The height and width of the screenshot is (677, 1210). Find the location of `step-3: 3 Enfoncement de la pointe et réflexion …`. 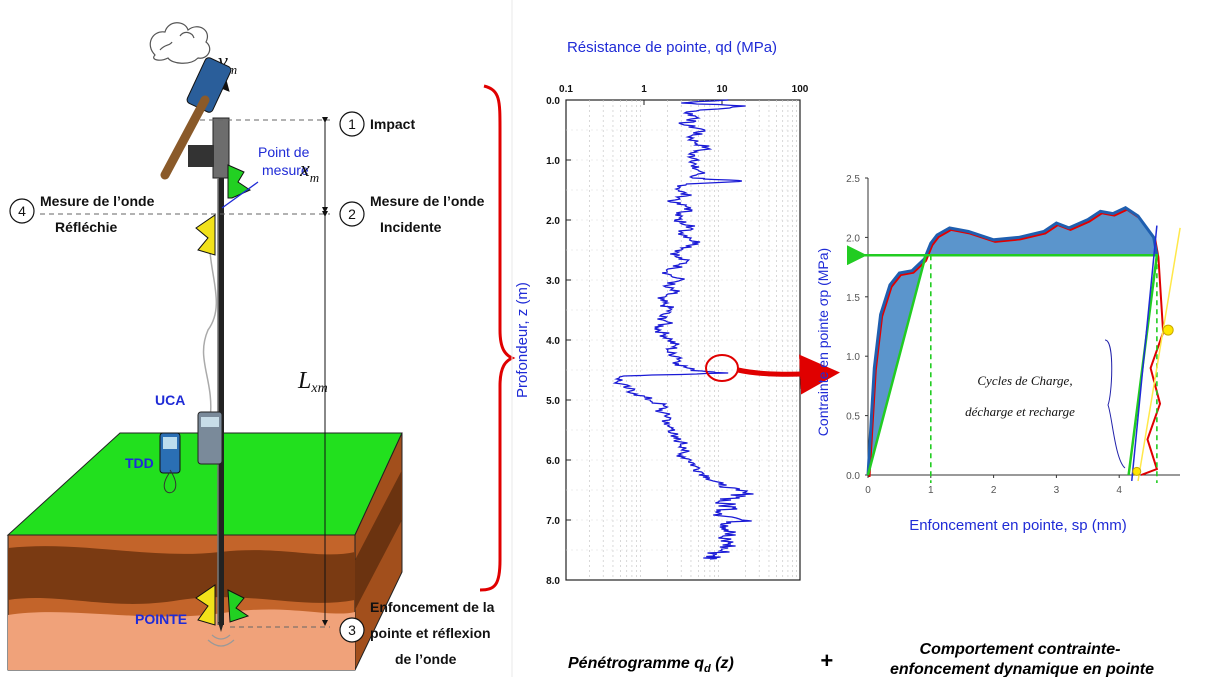

step-3: 3 Enfoncement de la pointe et réflexion … is located at coordinates (417, 633).